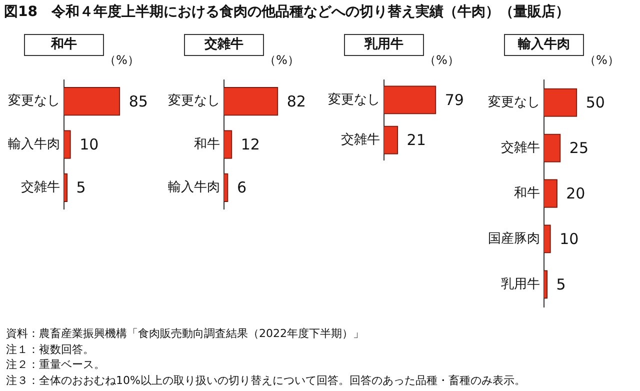 This screenshot has height=391, width=640. What do you see at coordinates (576, 193) in the screenshot?
I see `data-label: 20` at bounding box center [576, 193].